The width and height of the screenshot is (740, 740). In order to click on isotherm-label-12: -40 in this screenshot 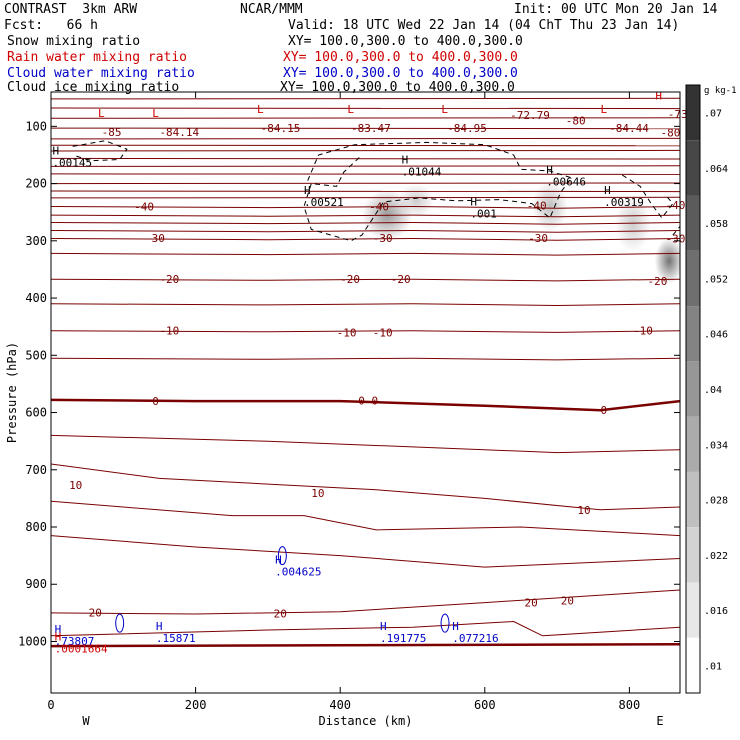, I will do `click(537, 205)`.